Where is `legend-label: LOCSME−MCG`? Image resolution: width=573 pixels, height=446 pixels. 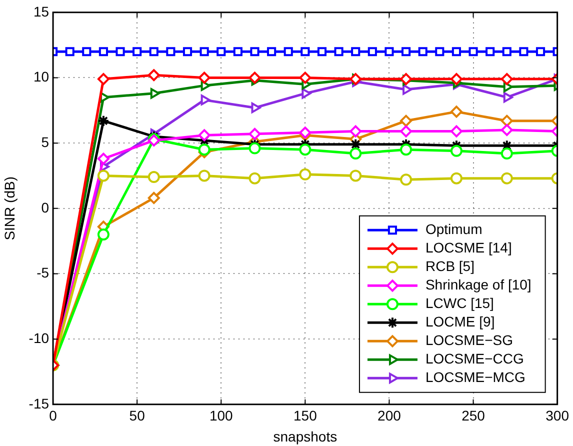 legend-label: LOCSME−MCG is located at coordinates (475, 377).